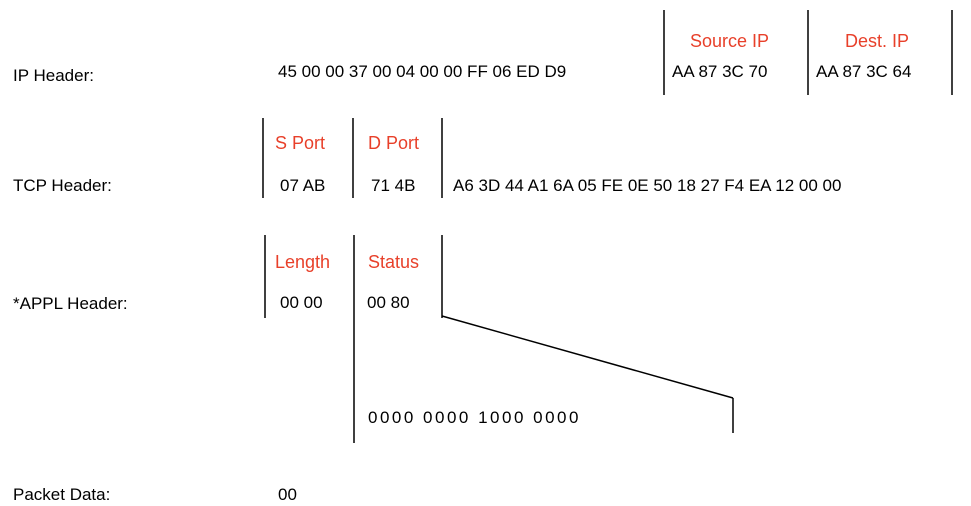  I want to click on d-port-label: D Port, so click(394, 143).